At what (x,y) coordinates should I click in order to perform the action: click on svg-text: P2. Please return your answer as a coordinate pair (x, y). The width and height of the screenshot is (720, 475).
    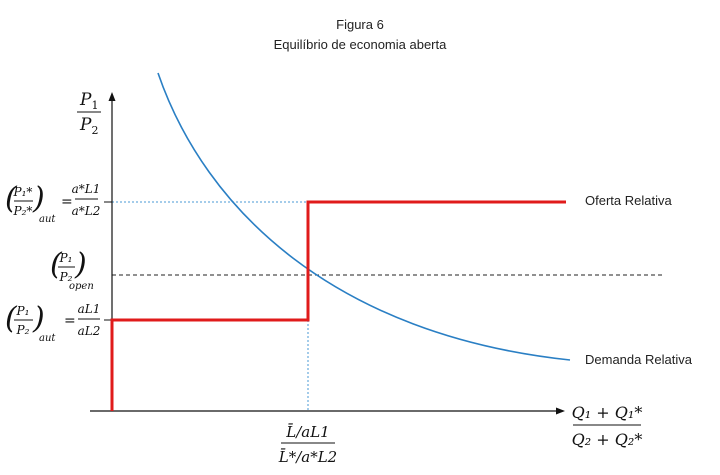
    Looking at the image, I should click on (88, 126).